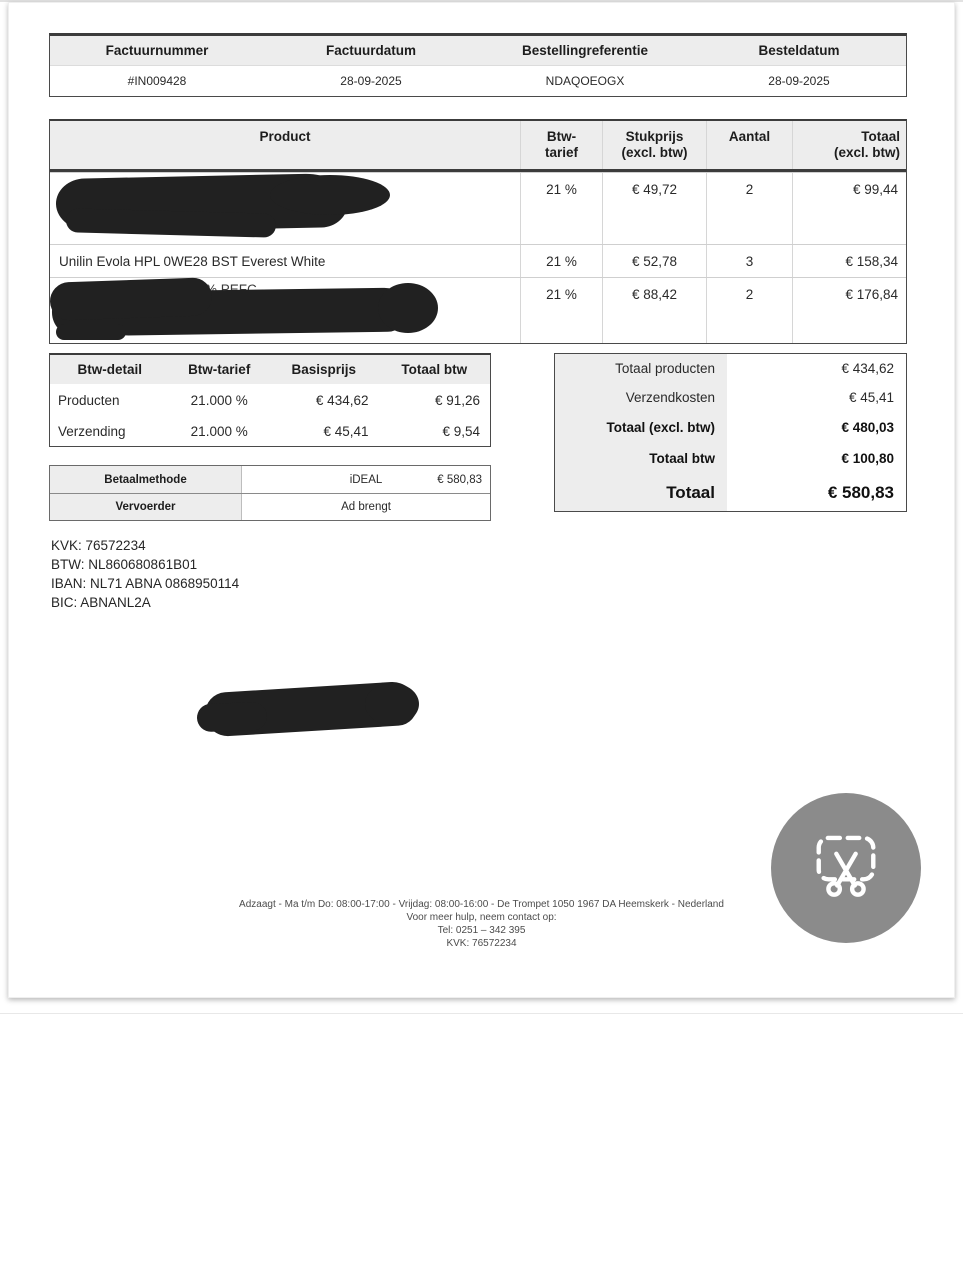 Image resolution: width=963 pixels, height=1280 pixels. Describe the element at coordinates (434, 369) in the screenshot. I see `btw-header-totaal-btw: Totaal btw` at that location.